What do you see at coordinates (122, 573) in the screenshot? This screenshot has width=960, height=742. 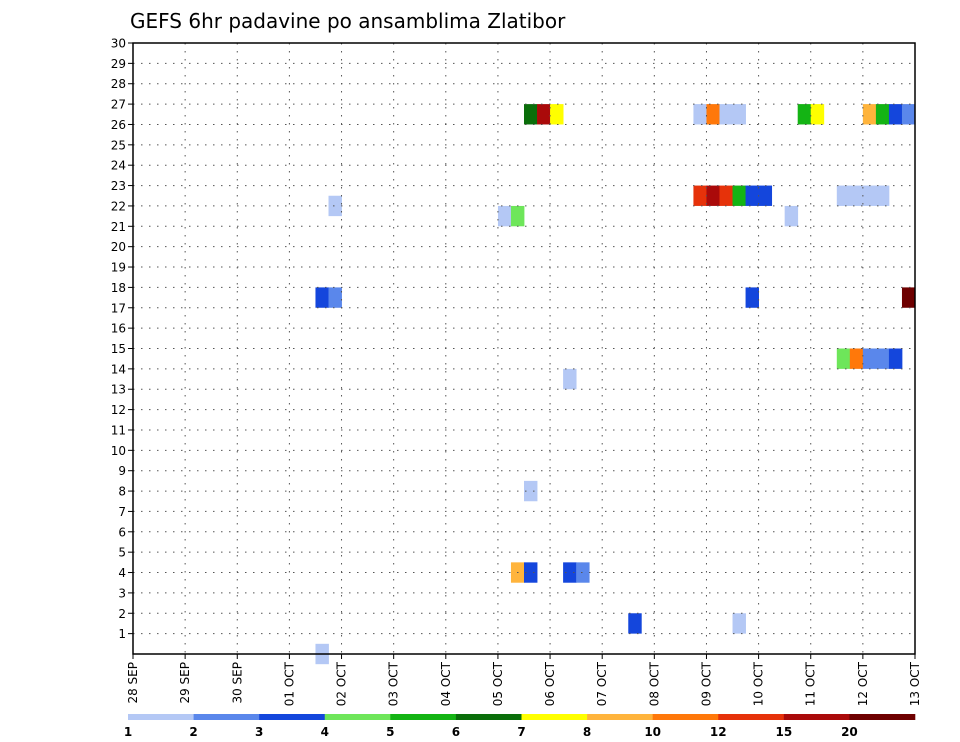 I see `y-tick-label: 4` at bounding box center [122, 573].